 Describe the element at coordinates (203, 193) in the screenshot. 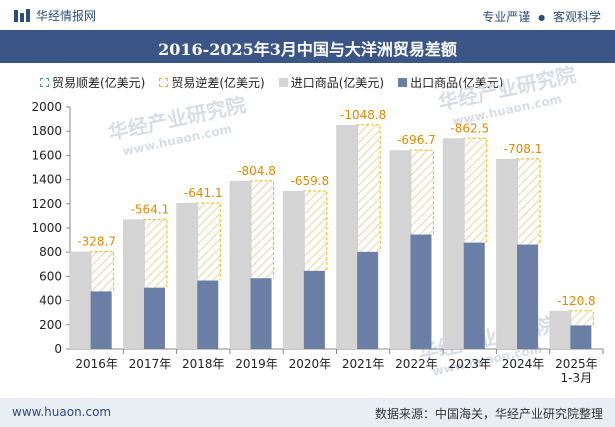

I see `deficit-data-label: -641.1` at that location.